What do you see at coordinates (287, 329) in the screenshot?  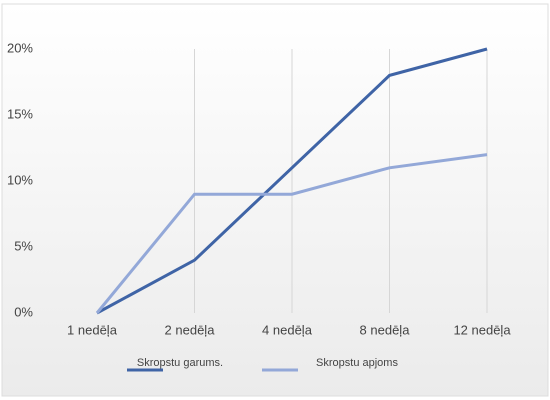 I see `x-tick-label: 4 nedēļa` at bounding box center [287, 329].